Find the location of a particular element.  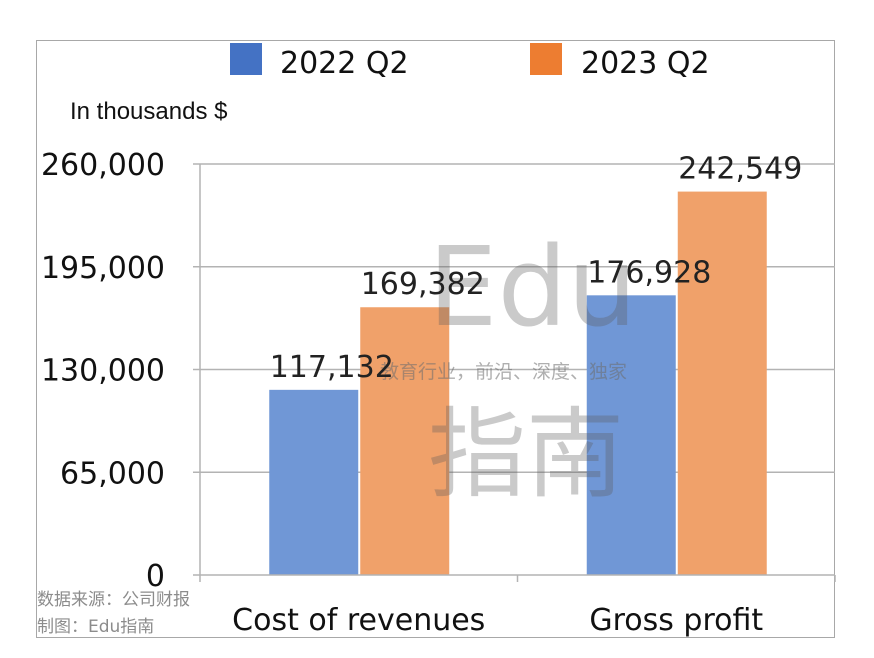

x-category-label-0: Cost of revenues is located at coordinates (358, 620).